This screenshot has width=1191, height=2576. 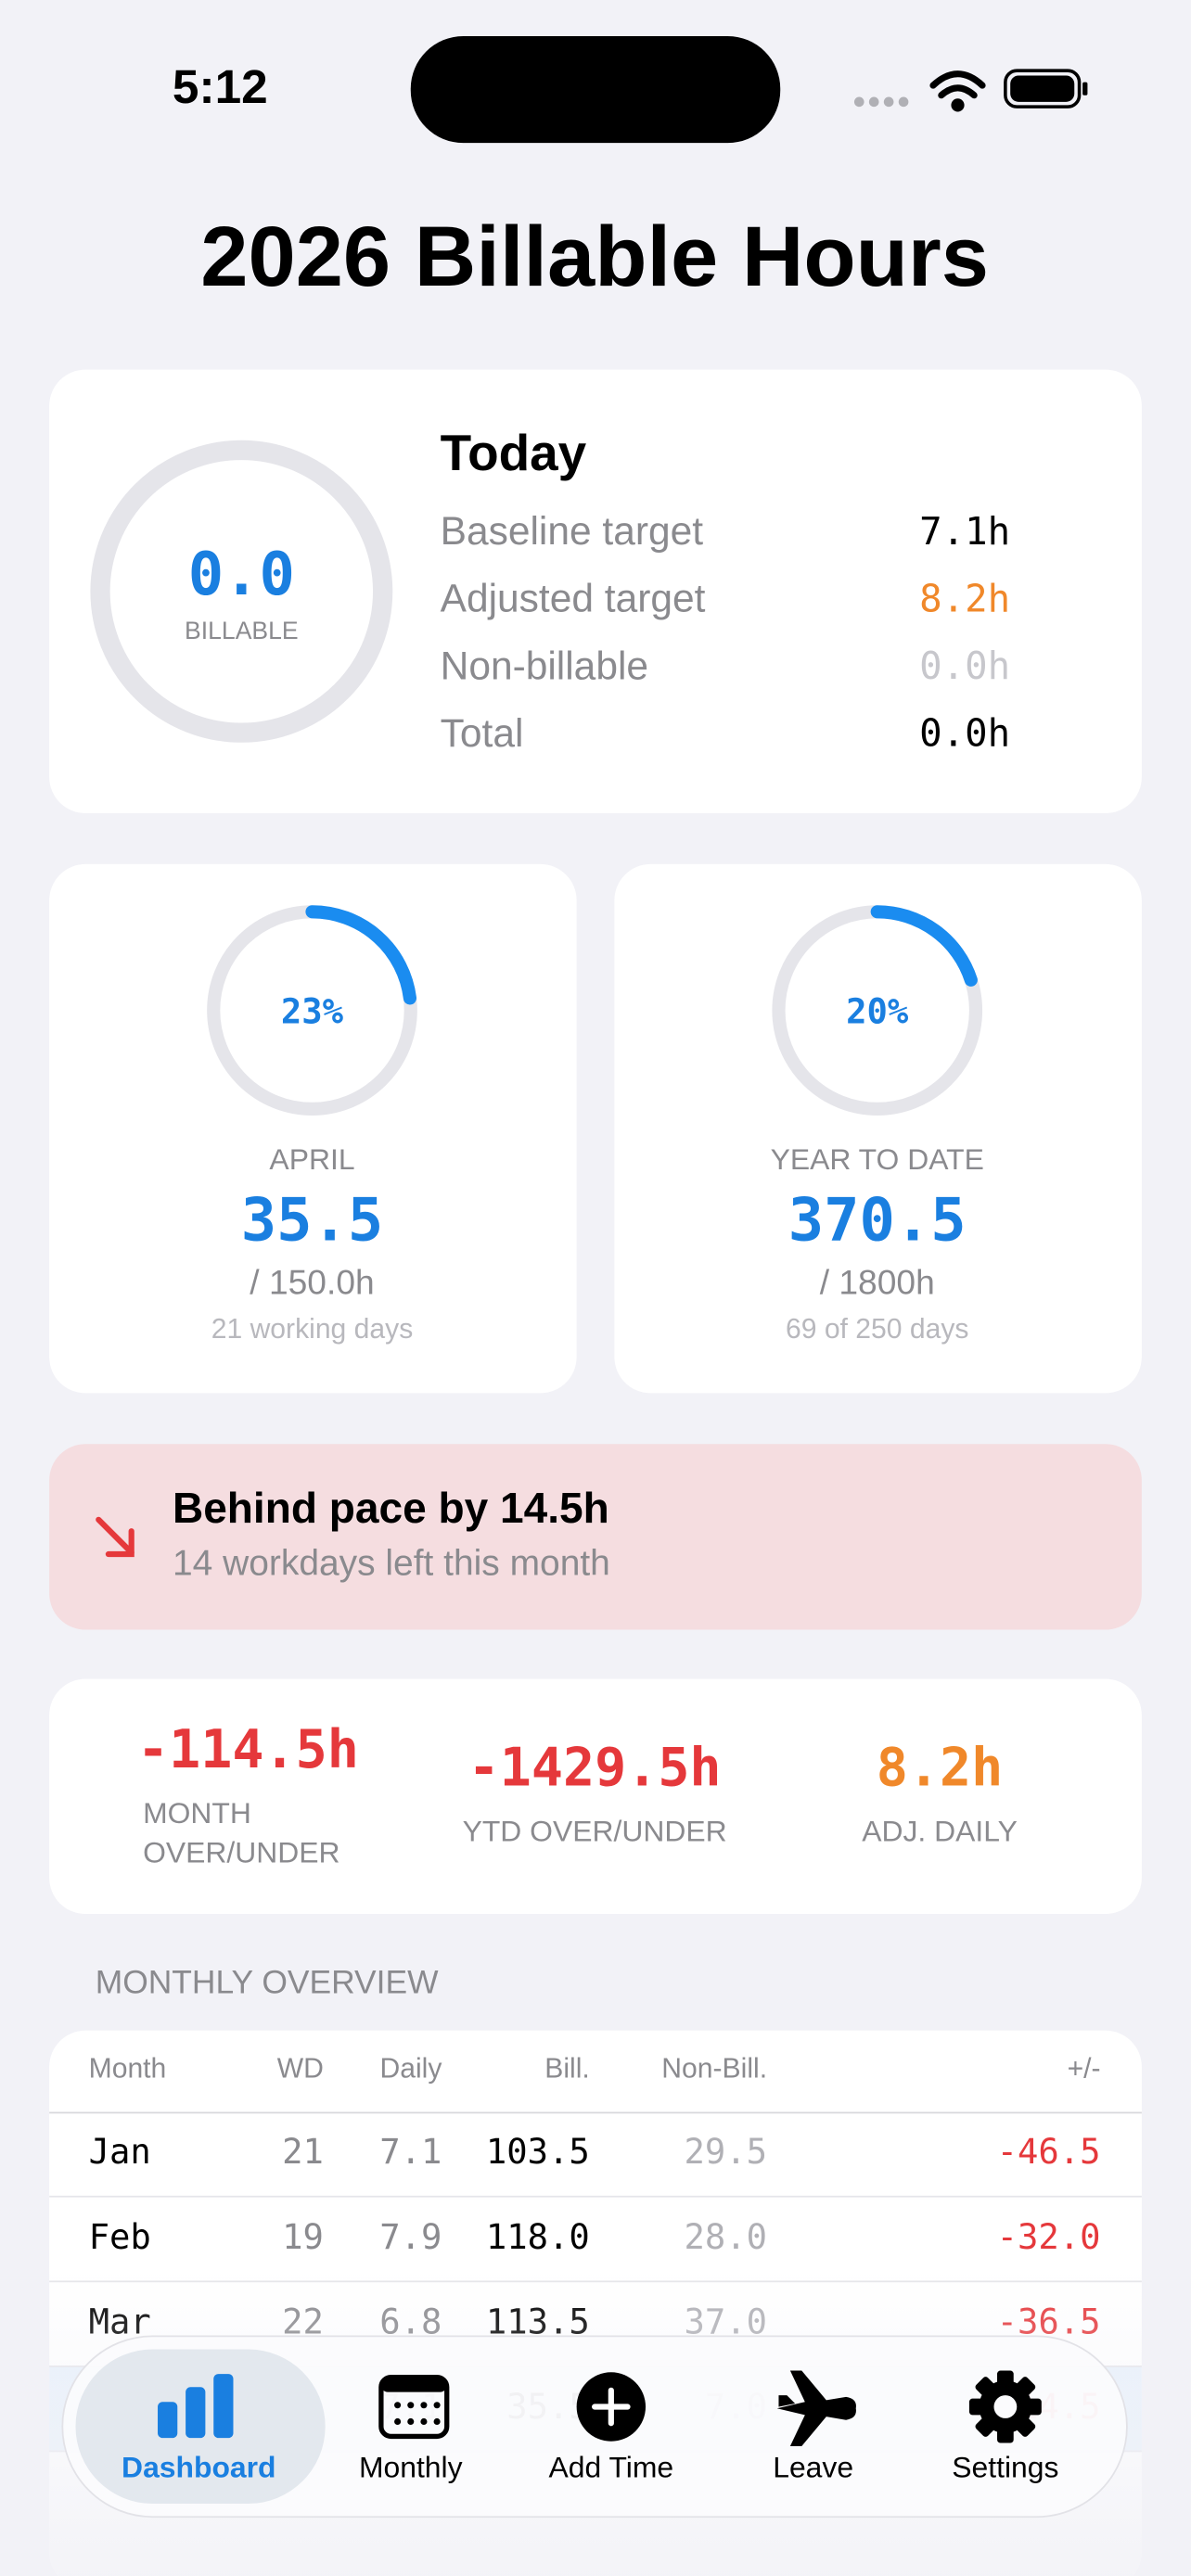 I want to click on stat-label: ADJ. DAILY, so click(x=940, y=1832).